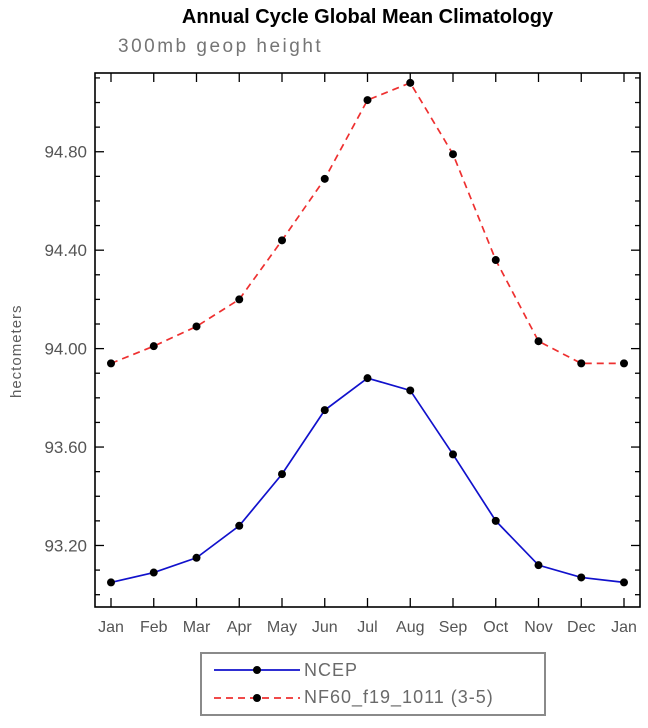 This screenshot has width=648, height=728. I want to click on svg-text: Jul, so click(367, 627).